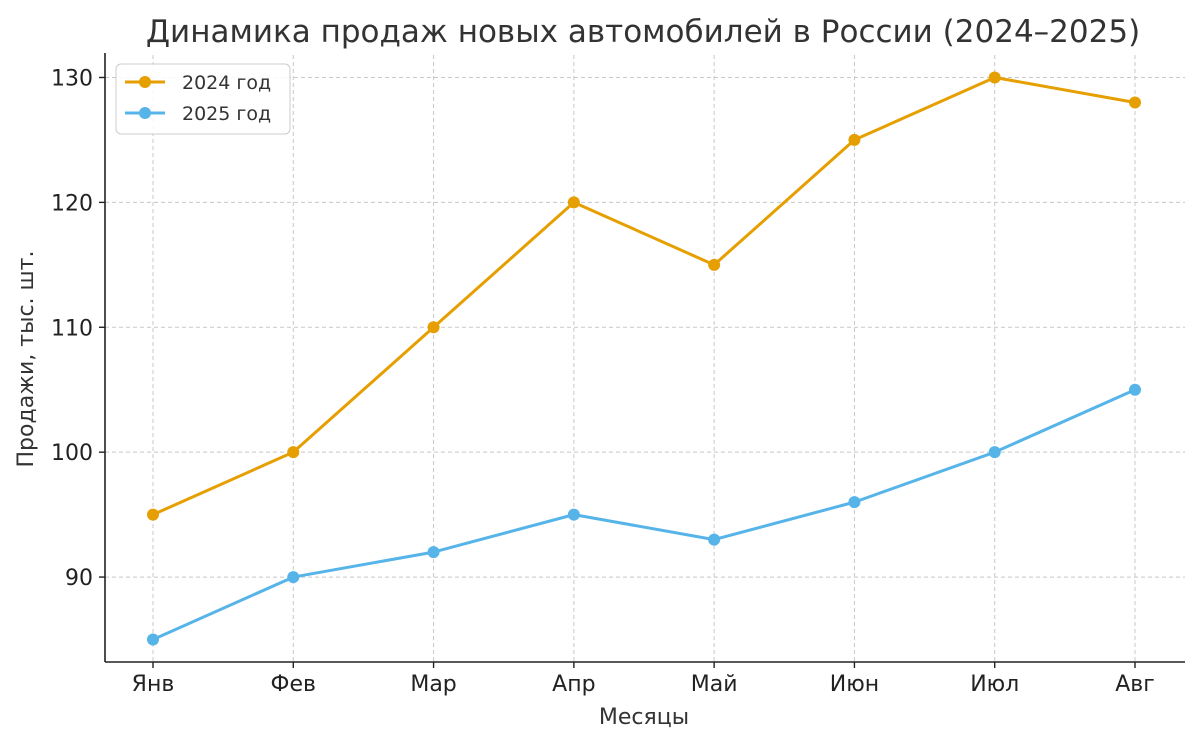  What do you see at coordinates (854, 684) in the screenshot?
I see `x-tick-label: Июн` at bounding box center [854, 684].